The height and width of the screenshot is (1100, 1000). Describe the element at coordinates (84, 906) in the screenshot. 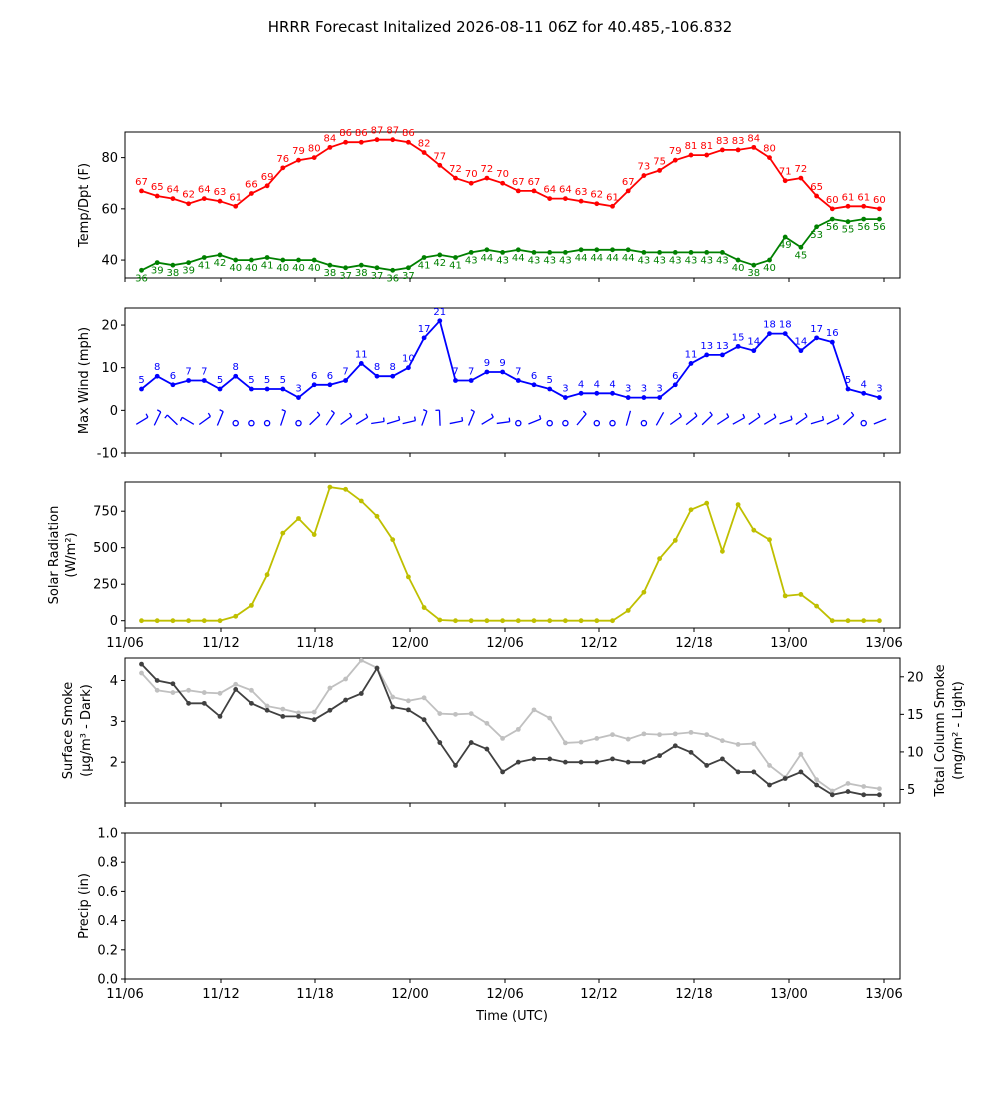

I see `y-axis-label: Precip (in)` at that location.